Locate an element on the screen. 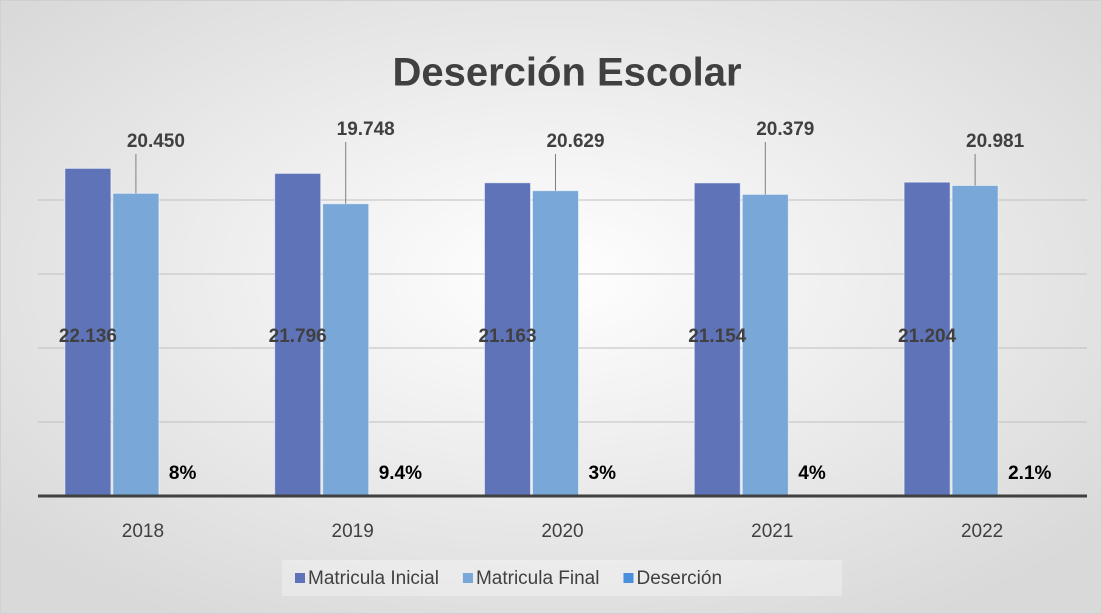 This screenshot has width=1102, height=614. data-label: 19.748 is located at coordinates (366, 129).